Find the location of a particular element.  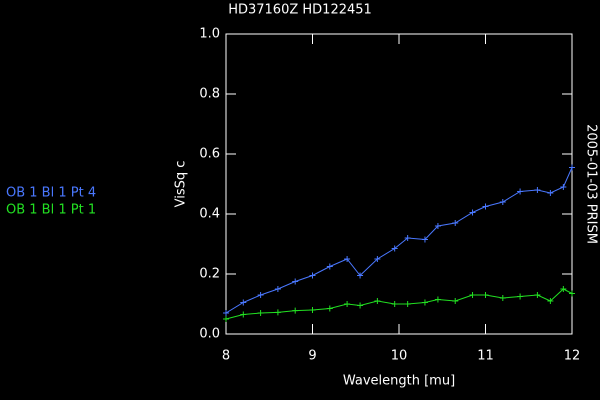

x-axis-label: Wavelength [mu] is located at coordinates (399, 381).